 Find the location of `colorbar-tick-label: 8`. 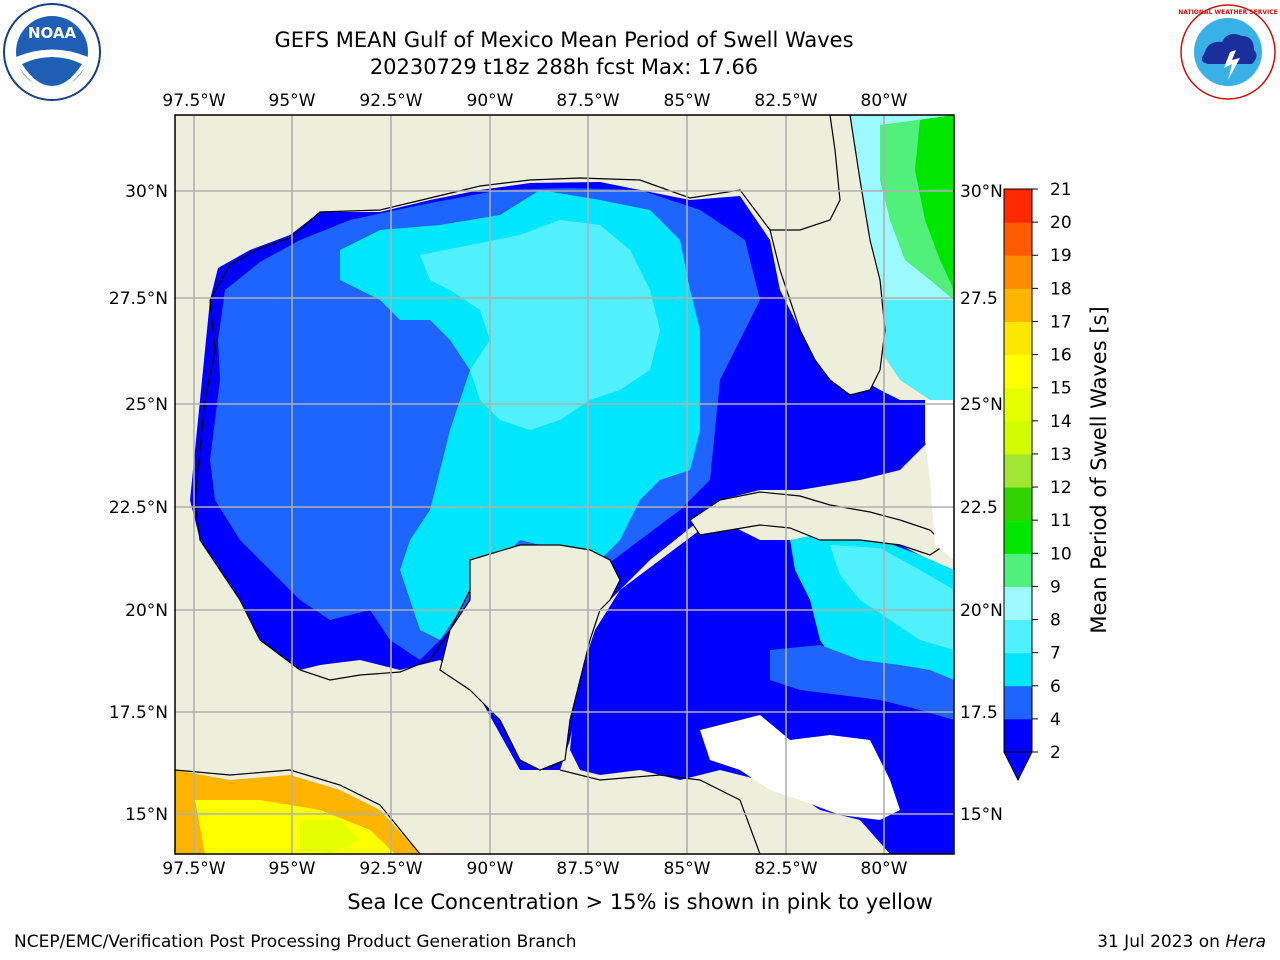

colorbar-tick-label: 8 is located at coordinates (1055, 621).